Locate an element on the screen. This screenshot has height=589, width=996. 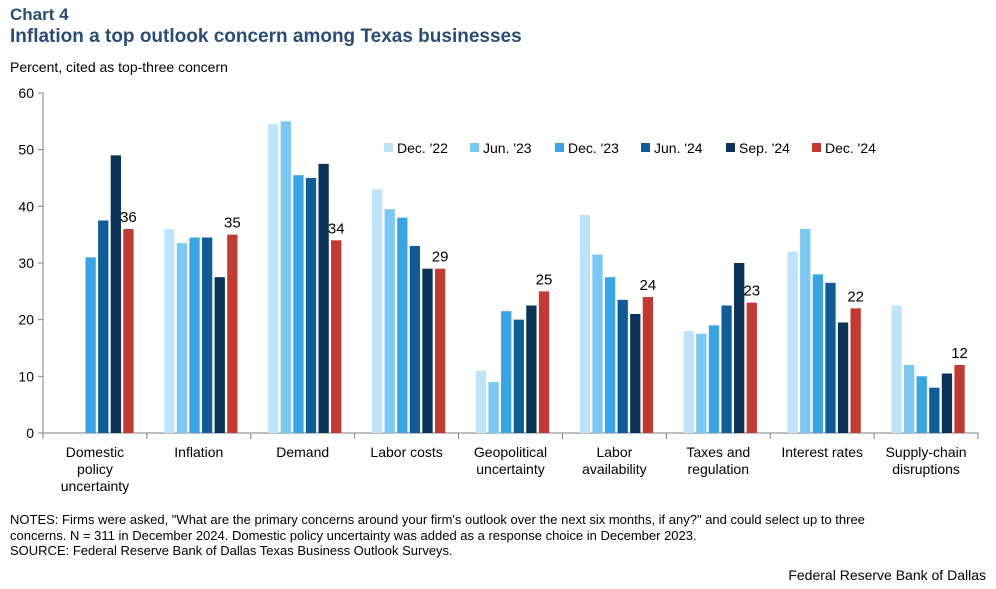
y-tick-label: 40 is located at coordinates (26, 206).